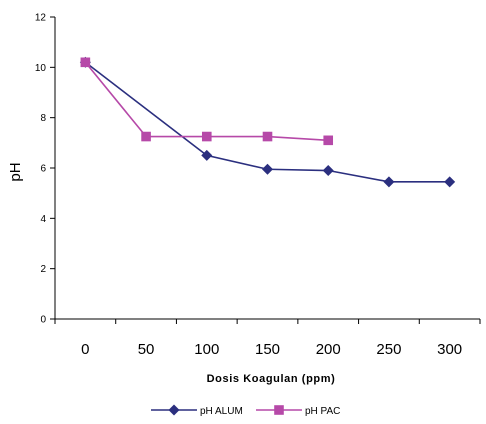 The image size is (486, 424). Describe the element at coordinates (206, 101) in the screenshot. I see `series-line-pac` at that location.